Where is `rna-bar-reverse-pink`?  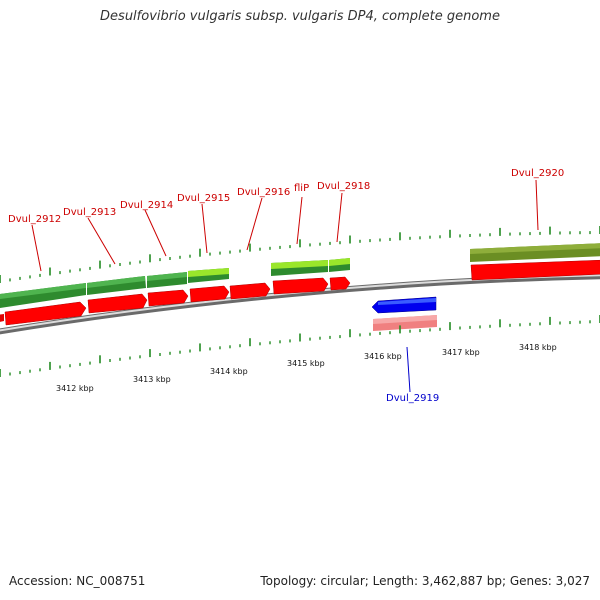 rna-bar-reverse-pink is located at coordinates (405, 323).